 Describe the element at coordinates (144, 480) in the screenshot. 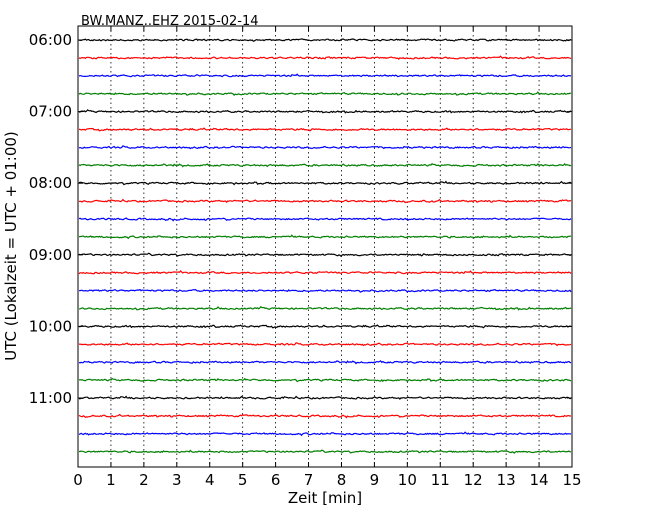

I see `x-tick-label: 2` at that location.